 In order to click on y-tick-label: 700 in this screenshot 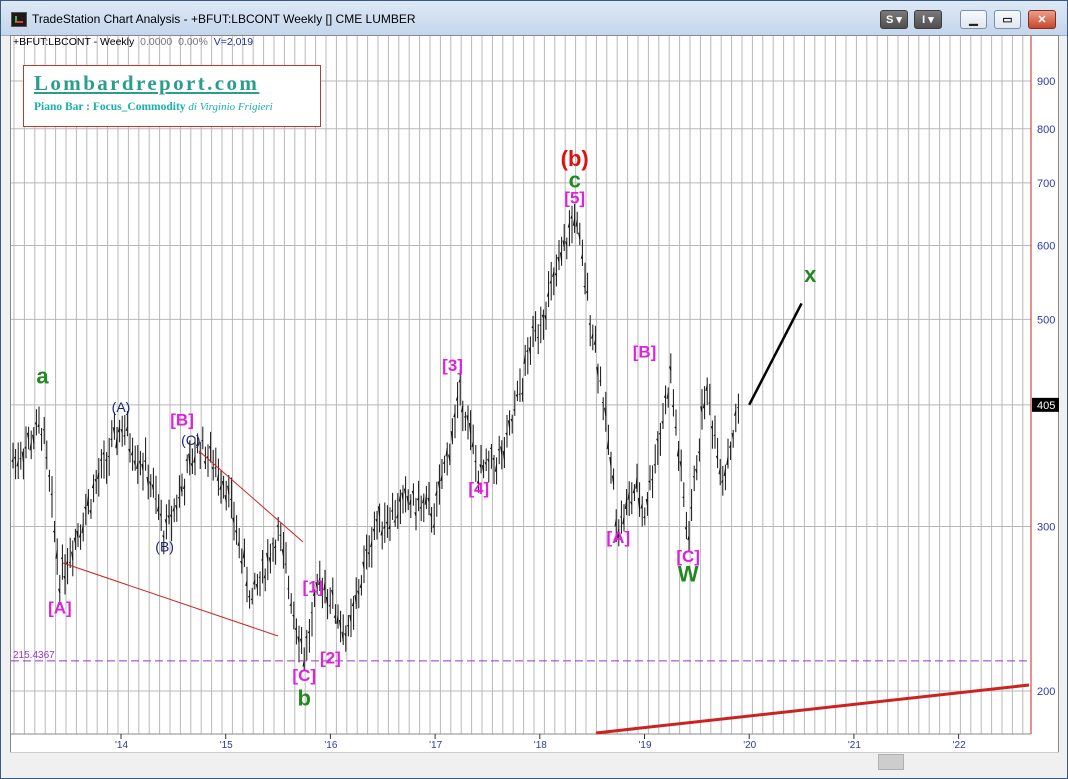, I will do `click(1046, 184)`.